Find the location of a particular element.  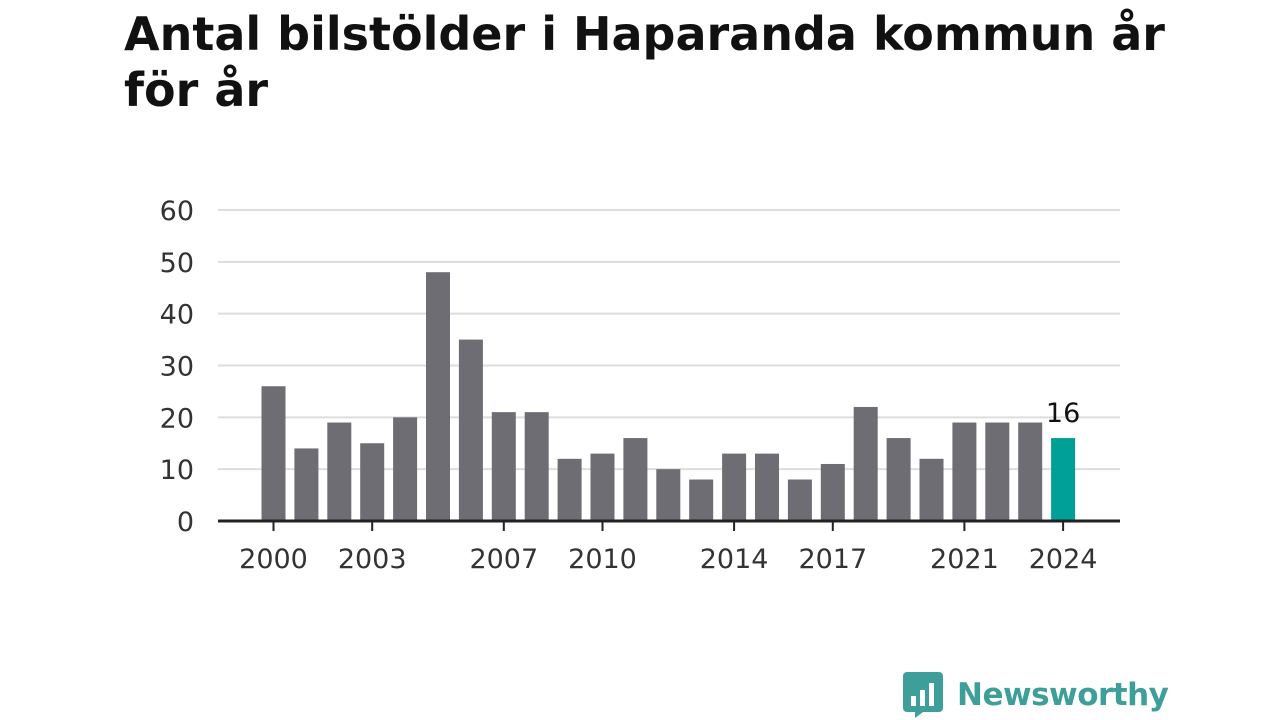

y-tick-label: 0 is located at coordinates (185, 522).